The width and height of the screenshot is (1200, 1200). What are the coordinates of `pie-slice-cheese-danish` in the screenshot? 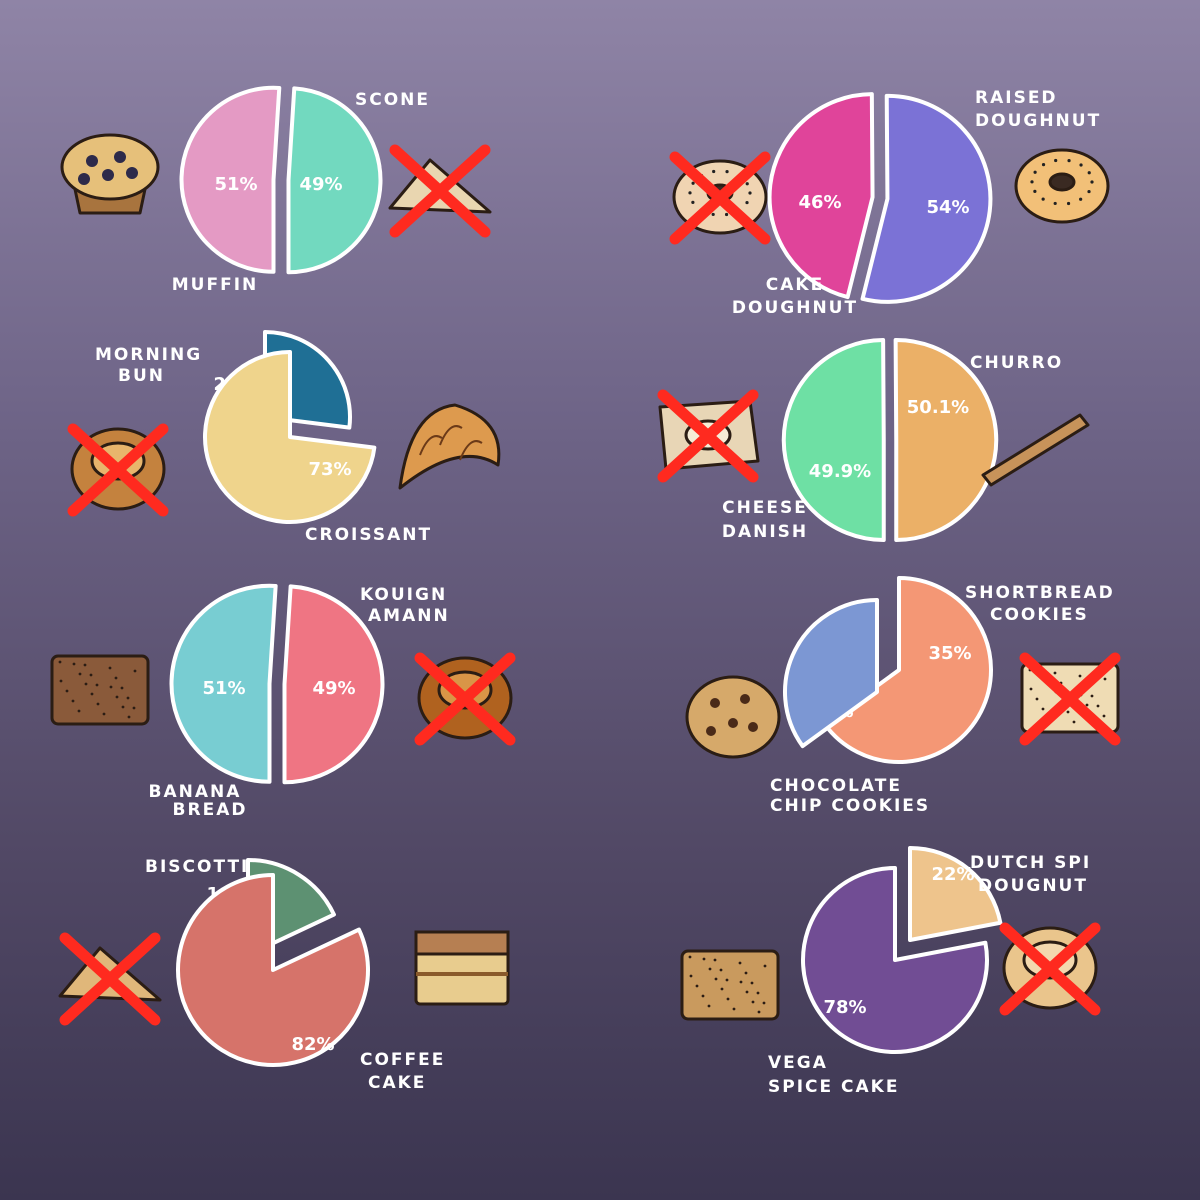 It's located at (833, 440).